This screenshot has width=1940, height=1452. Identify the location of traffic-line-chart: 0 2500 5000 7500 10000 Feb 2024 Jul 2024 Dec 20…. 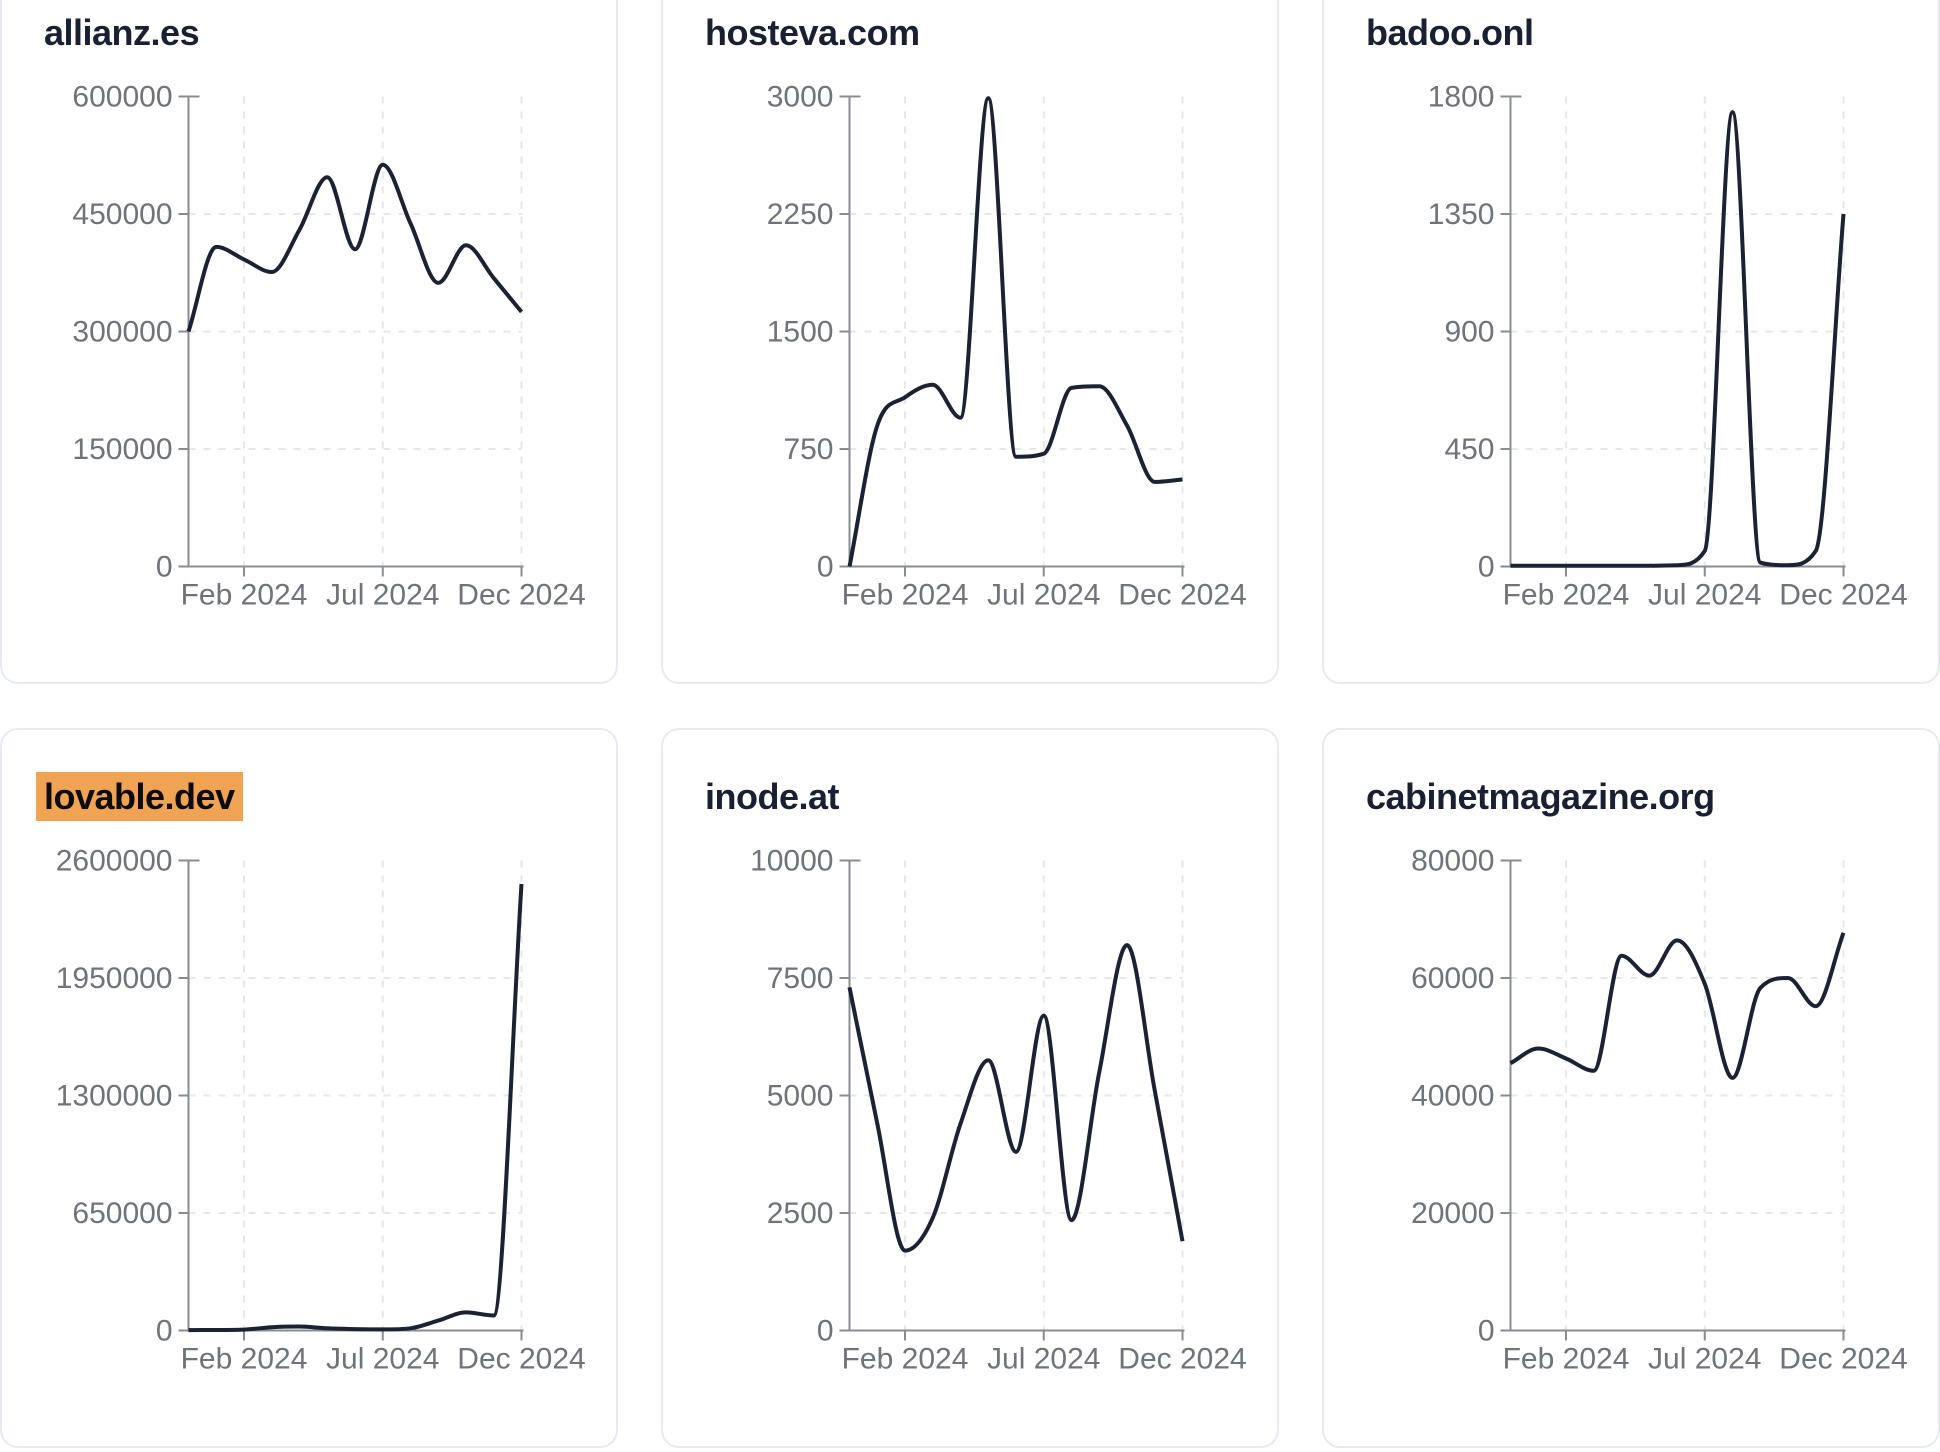
(998, 1110).